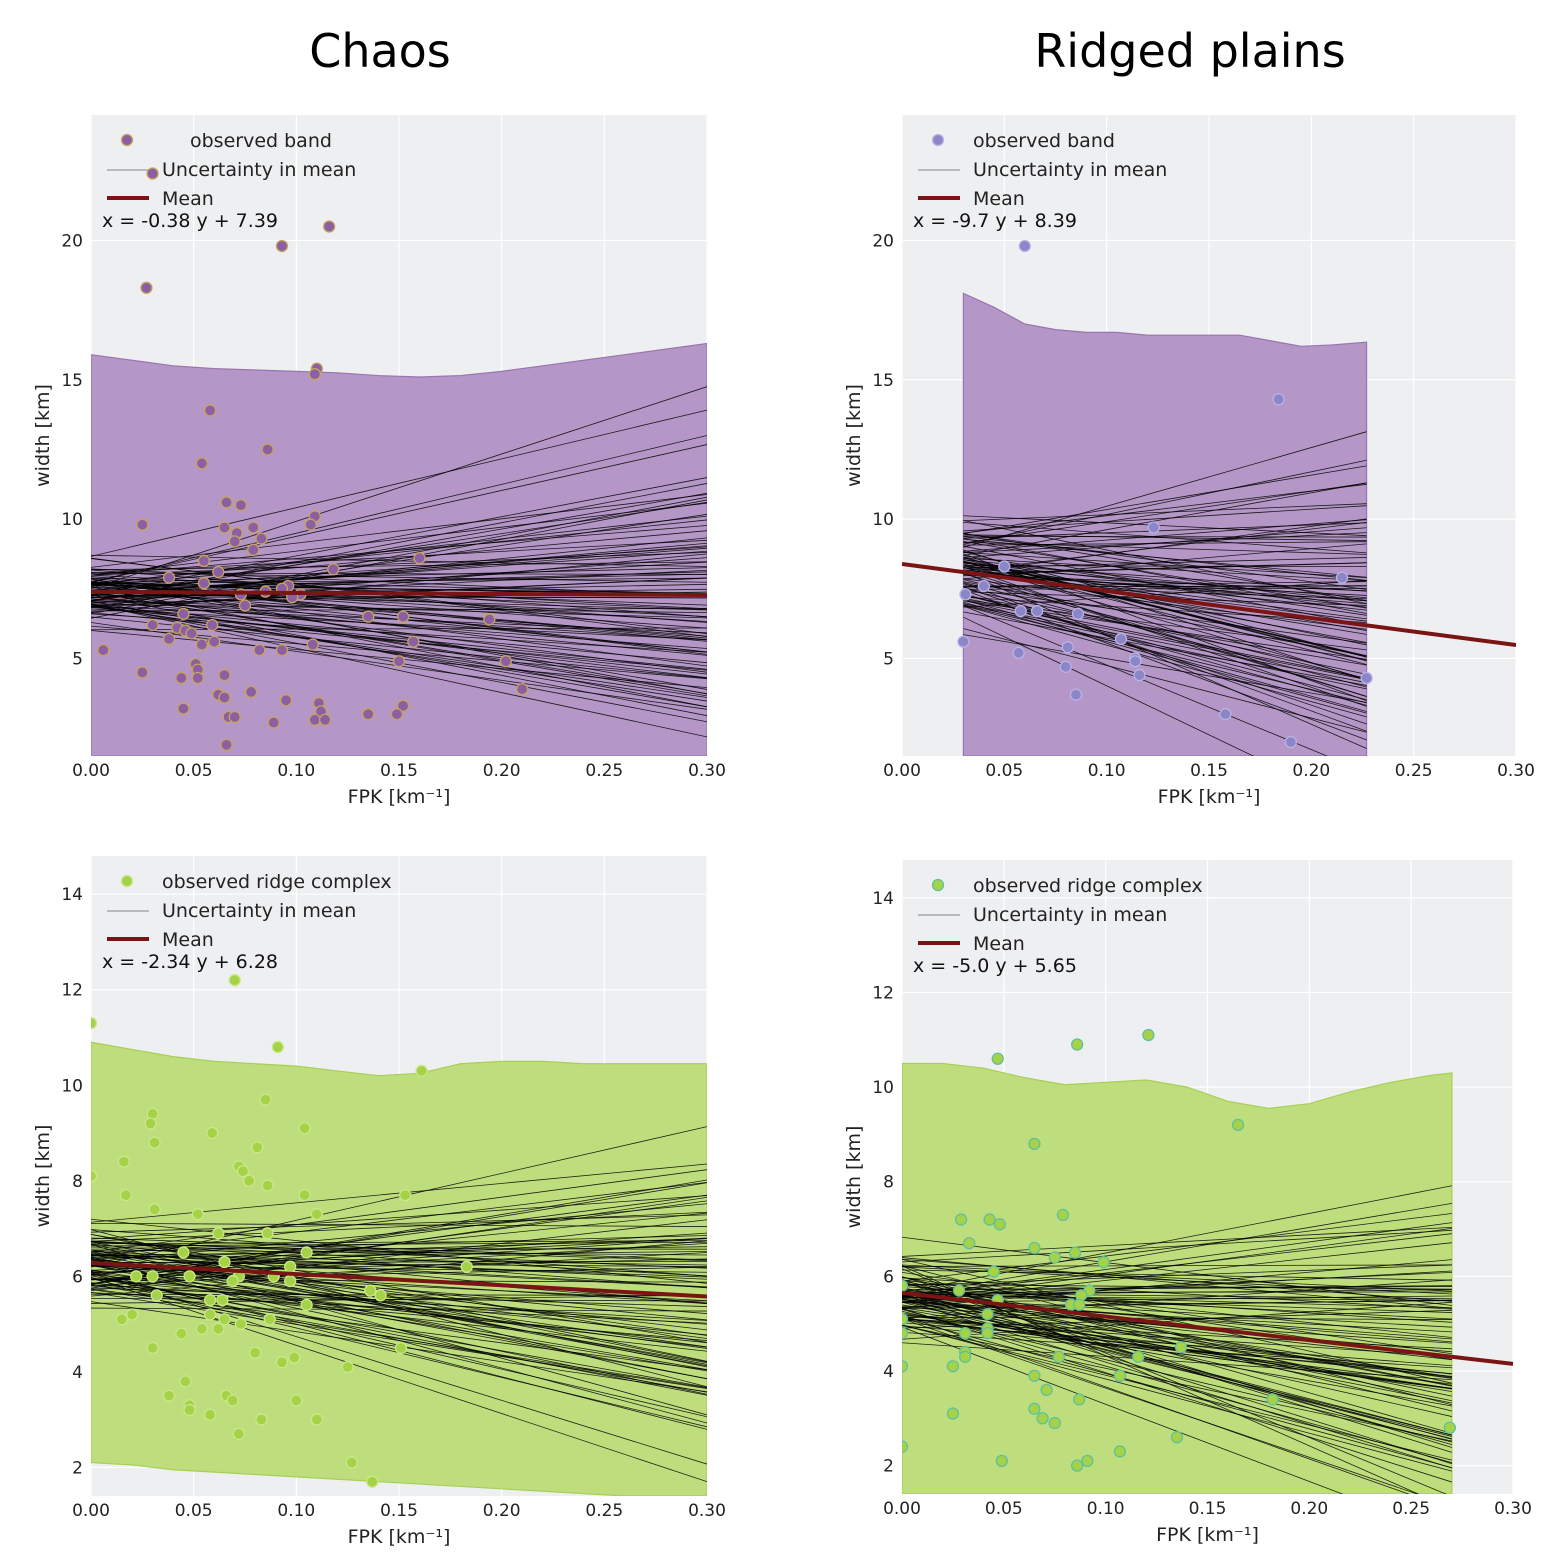 Image resolution: width=1549 pixels, height=1560 pixels. I want to click on x-tick-label: 0.25, so click(604, 1511).